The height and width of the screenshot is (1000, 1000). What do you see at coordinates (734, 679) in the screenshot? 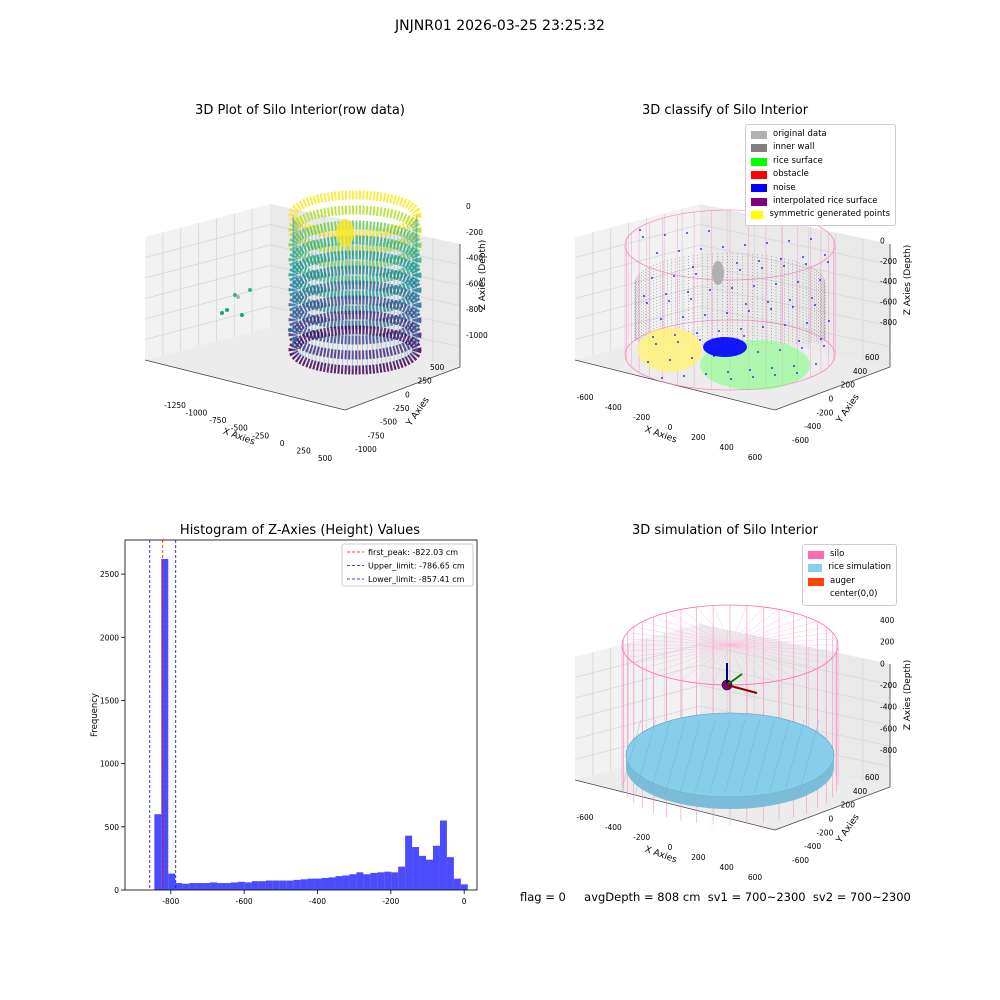
I see `axis-arrow-y` at bounding box center [734, 679].